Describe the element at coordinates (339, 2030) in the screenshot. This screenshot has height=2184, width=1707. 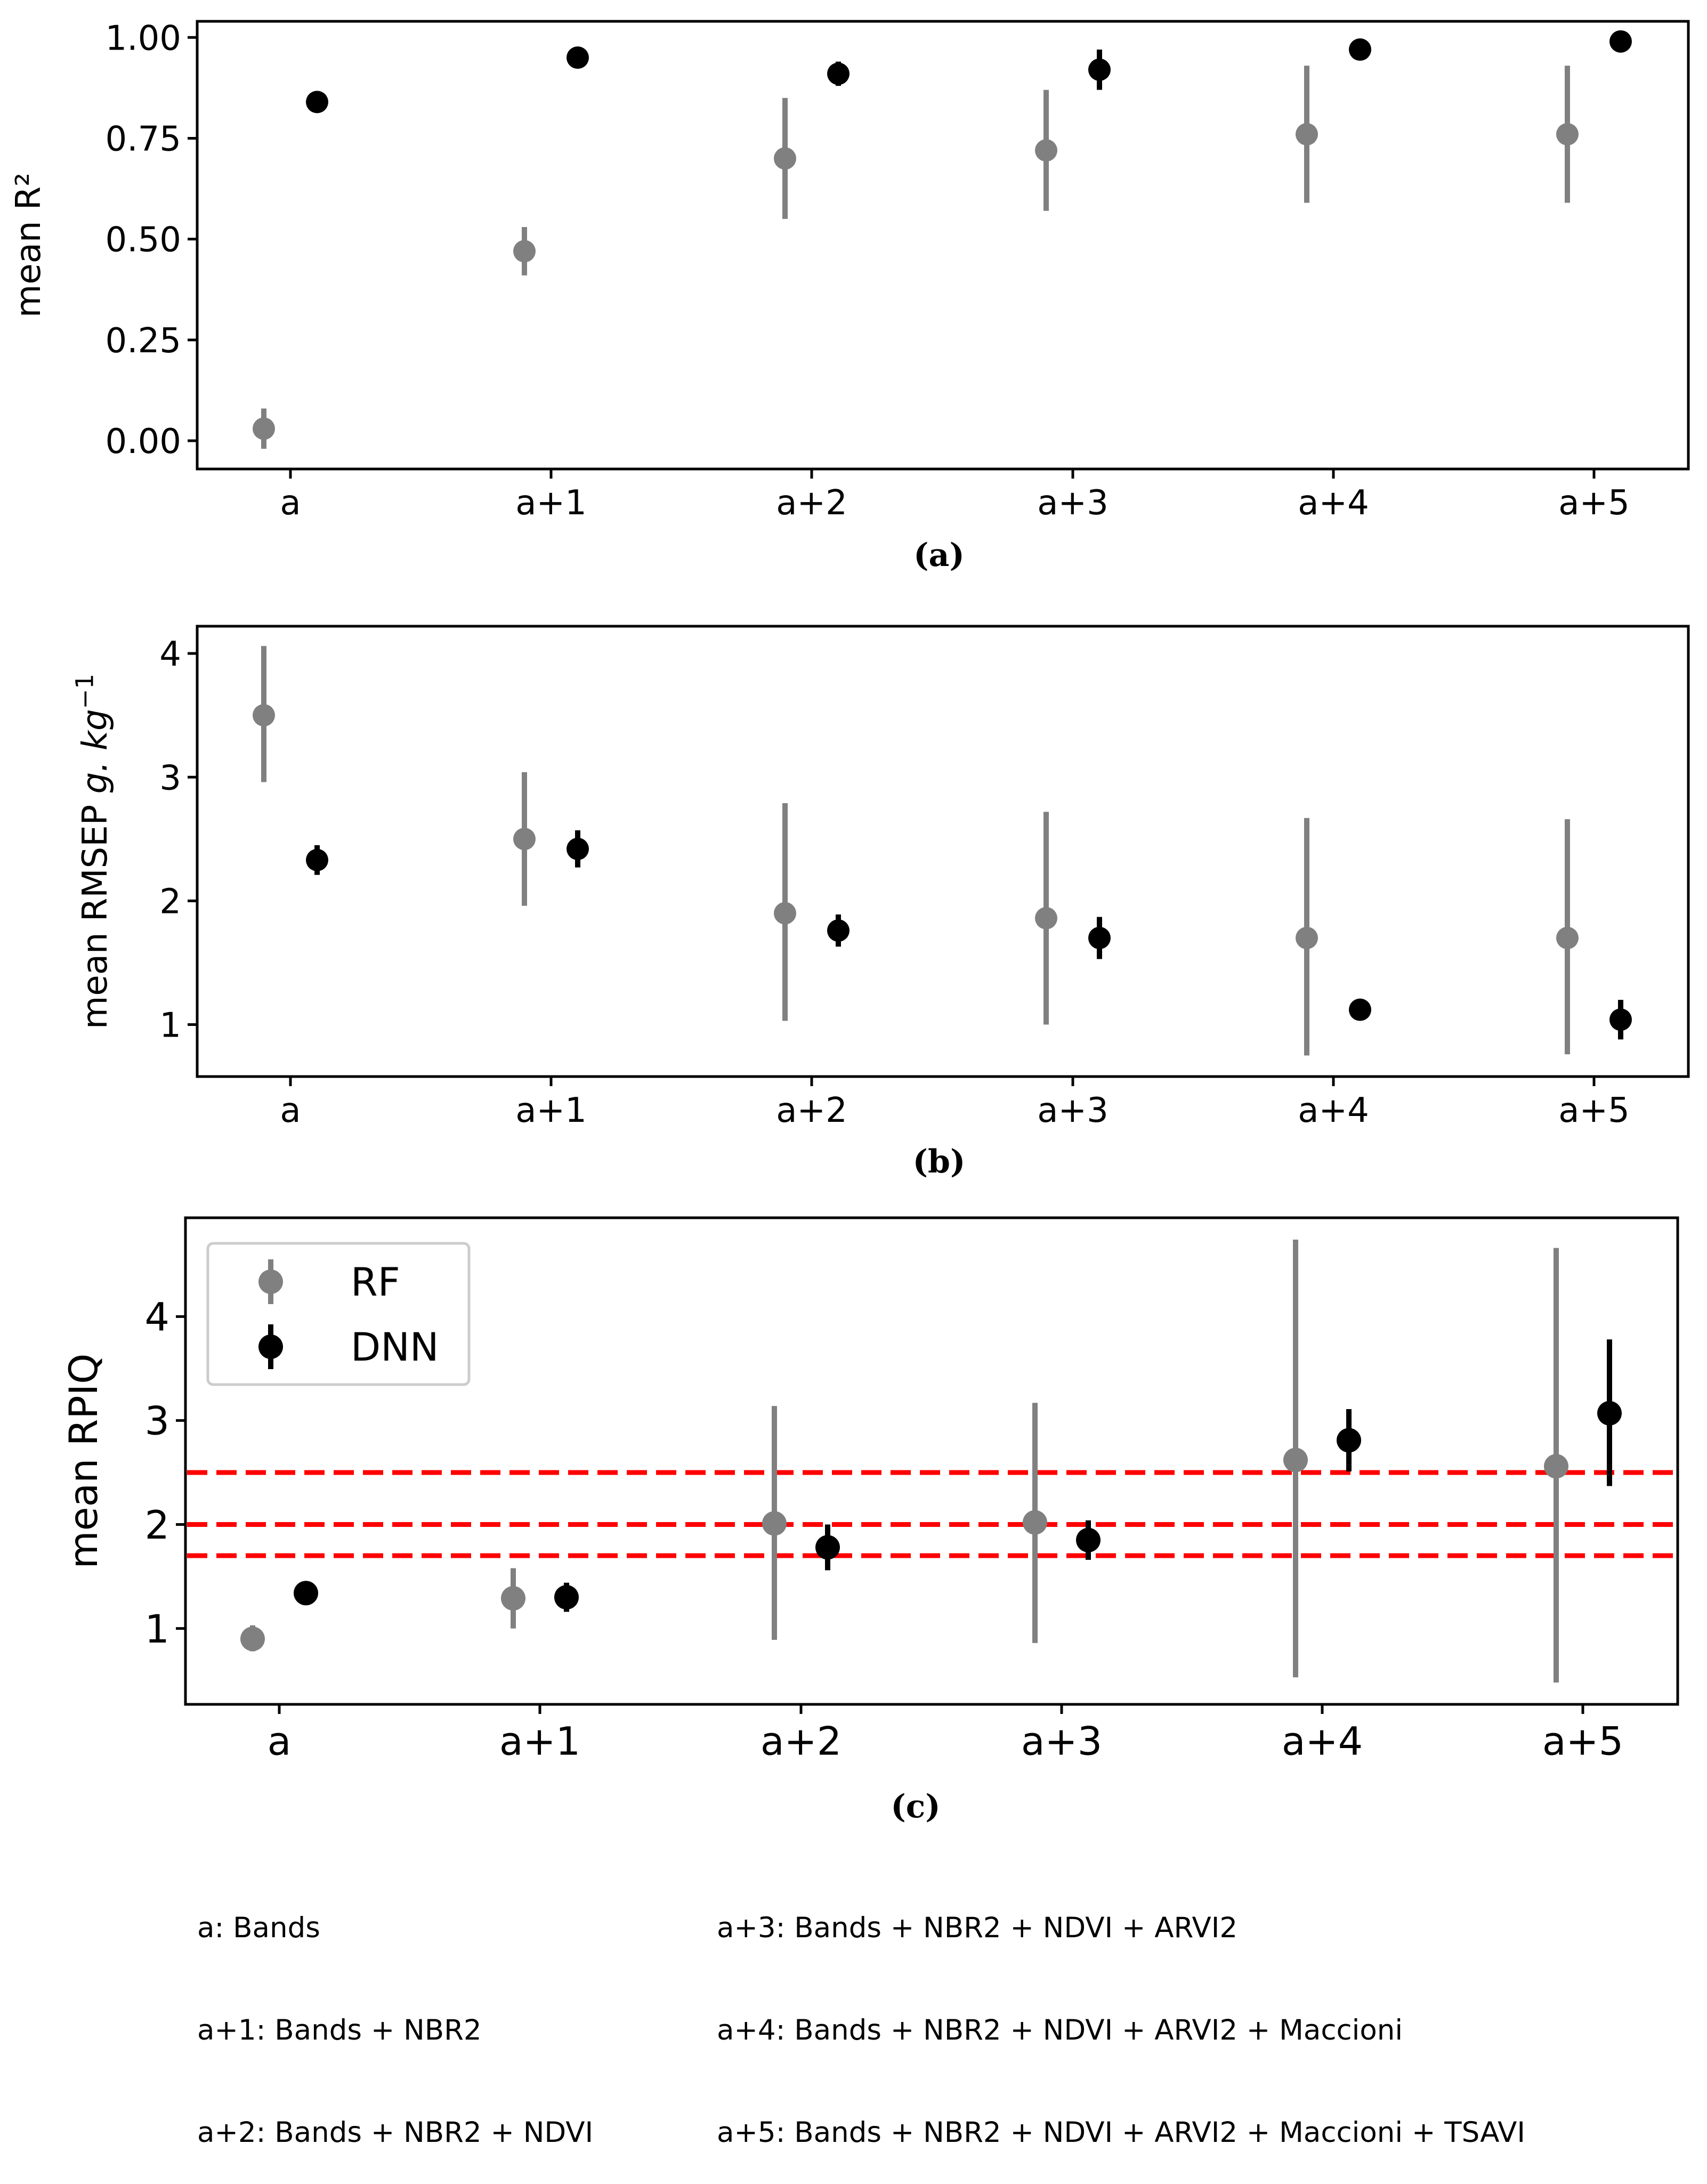
I see `footnote-line: a+1: Bands + NBR2` at that location.